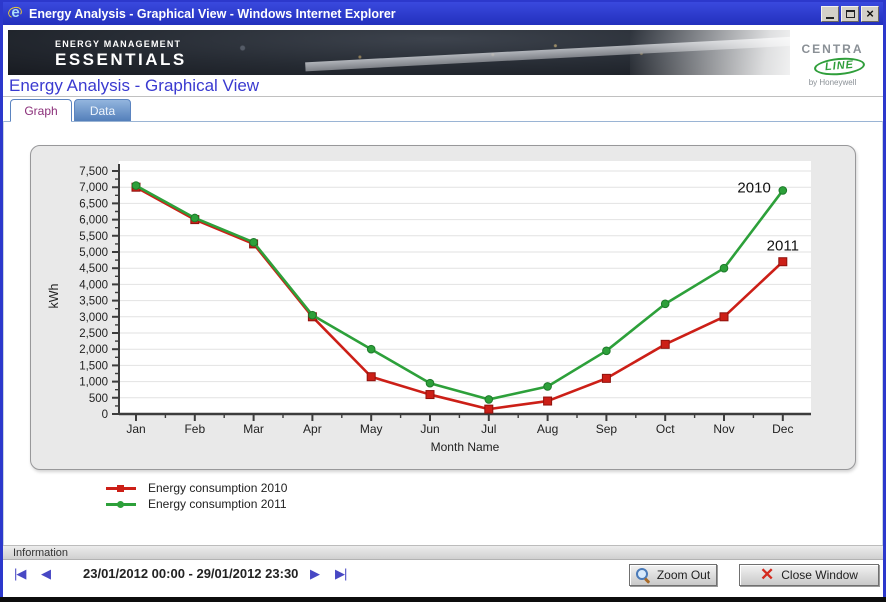 The image size is (886, 602). What do you see at coordinates (41, 553) in the screenshot?
I see `information-label: Information` at bounding box center [41, 553].